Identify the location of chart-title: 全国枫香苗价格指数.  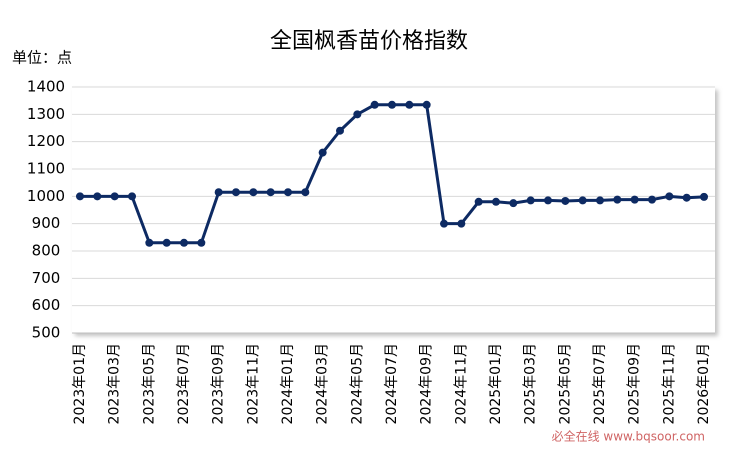
(369, 41).